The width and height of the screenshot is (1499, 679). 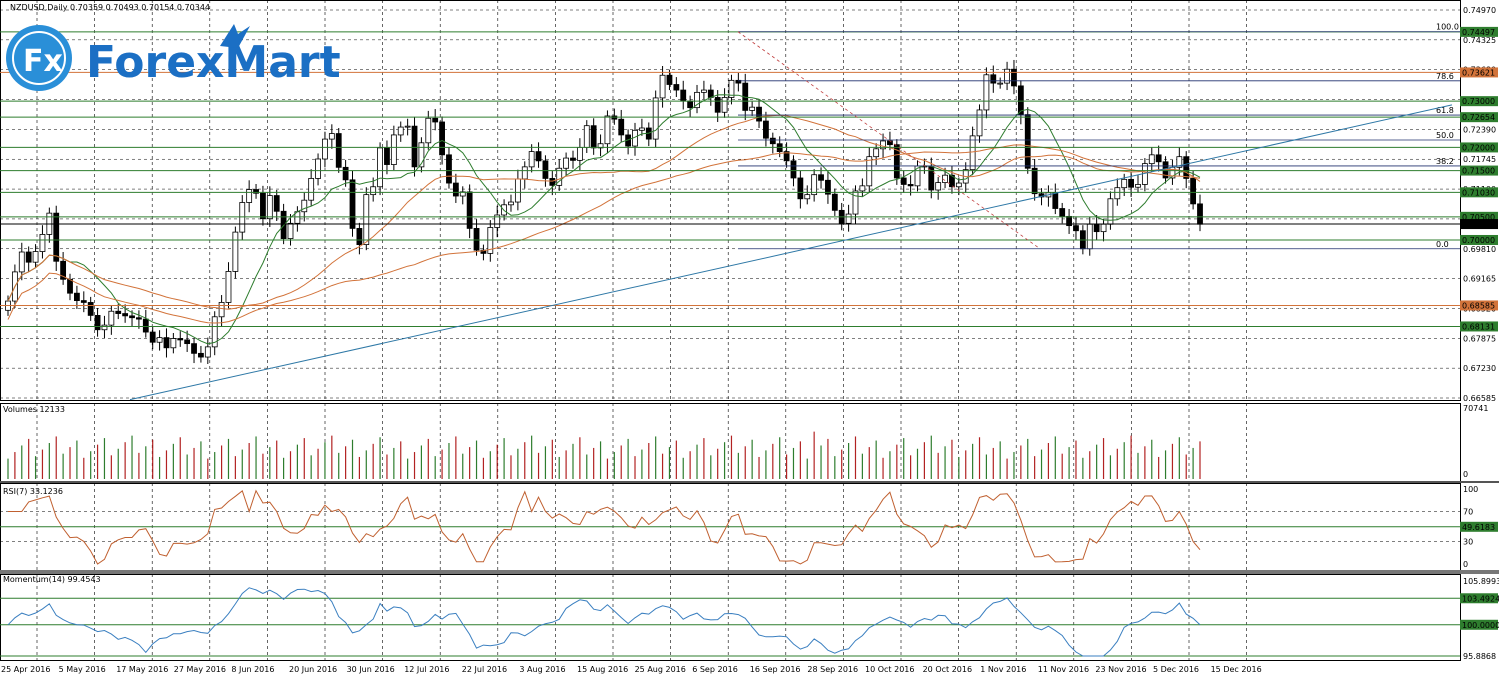 What do you see at coordinates (1003, 669) in the screenshot?
I see `date-tick-label: 1 Nov 2016` at bounding box center [1003, 669].